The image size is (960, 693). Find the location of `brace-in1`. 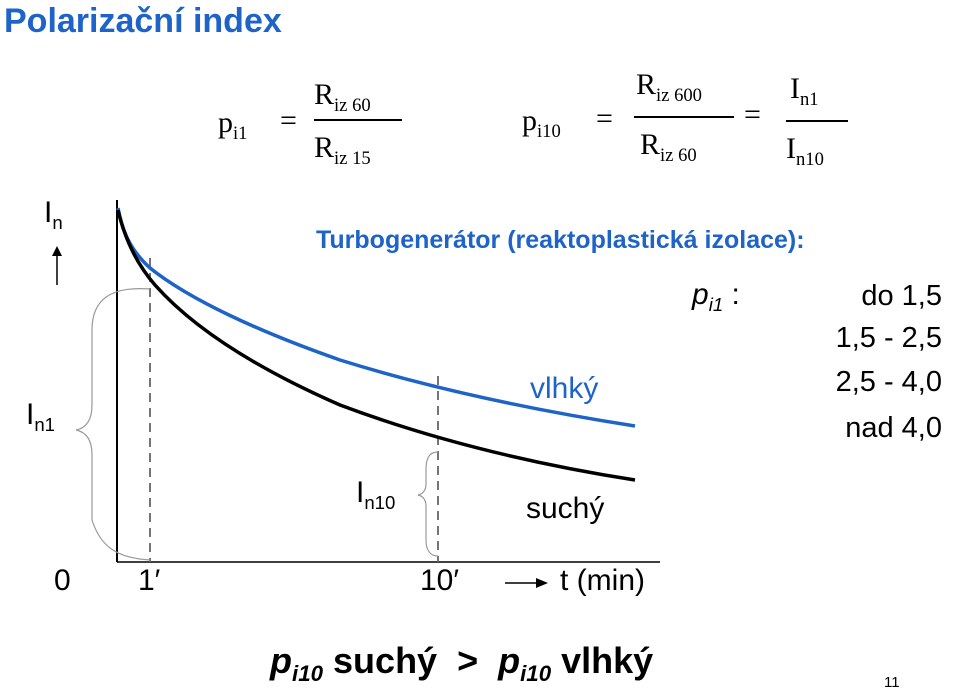

brace-in1 is located at coordinates (113, 404).